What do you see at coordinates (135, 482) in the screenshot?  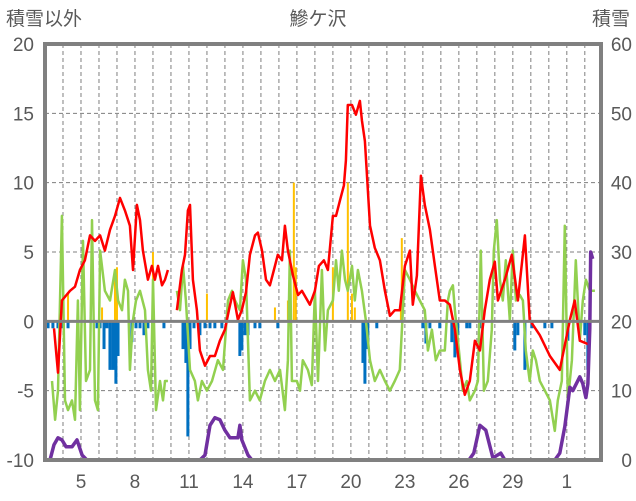 I see `x-tick-label: 8` at bounding box center [135, 482].